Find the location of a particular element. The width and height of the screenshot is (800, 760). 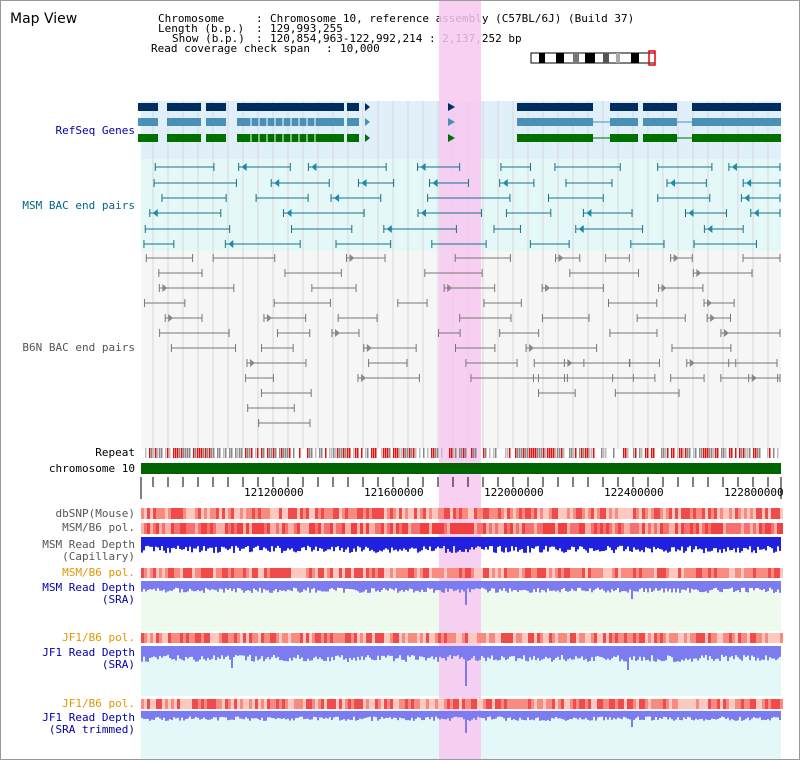

highlight-region is located at coordinates (460, 380).